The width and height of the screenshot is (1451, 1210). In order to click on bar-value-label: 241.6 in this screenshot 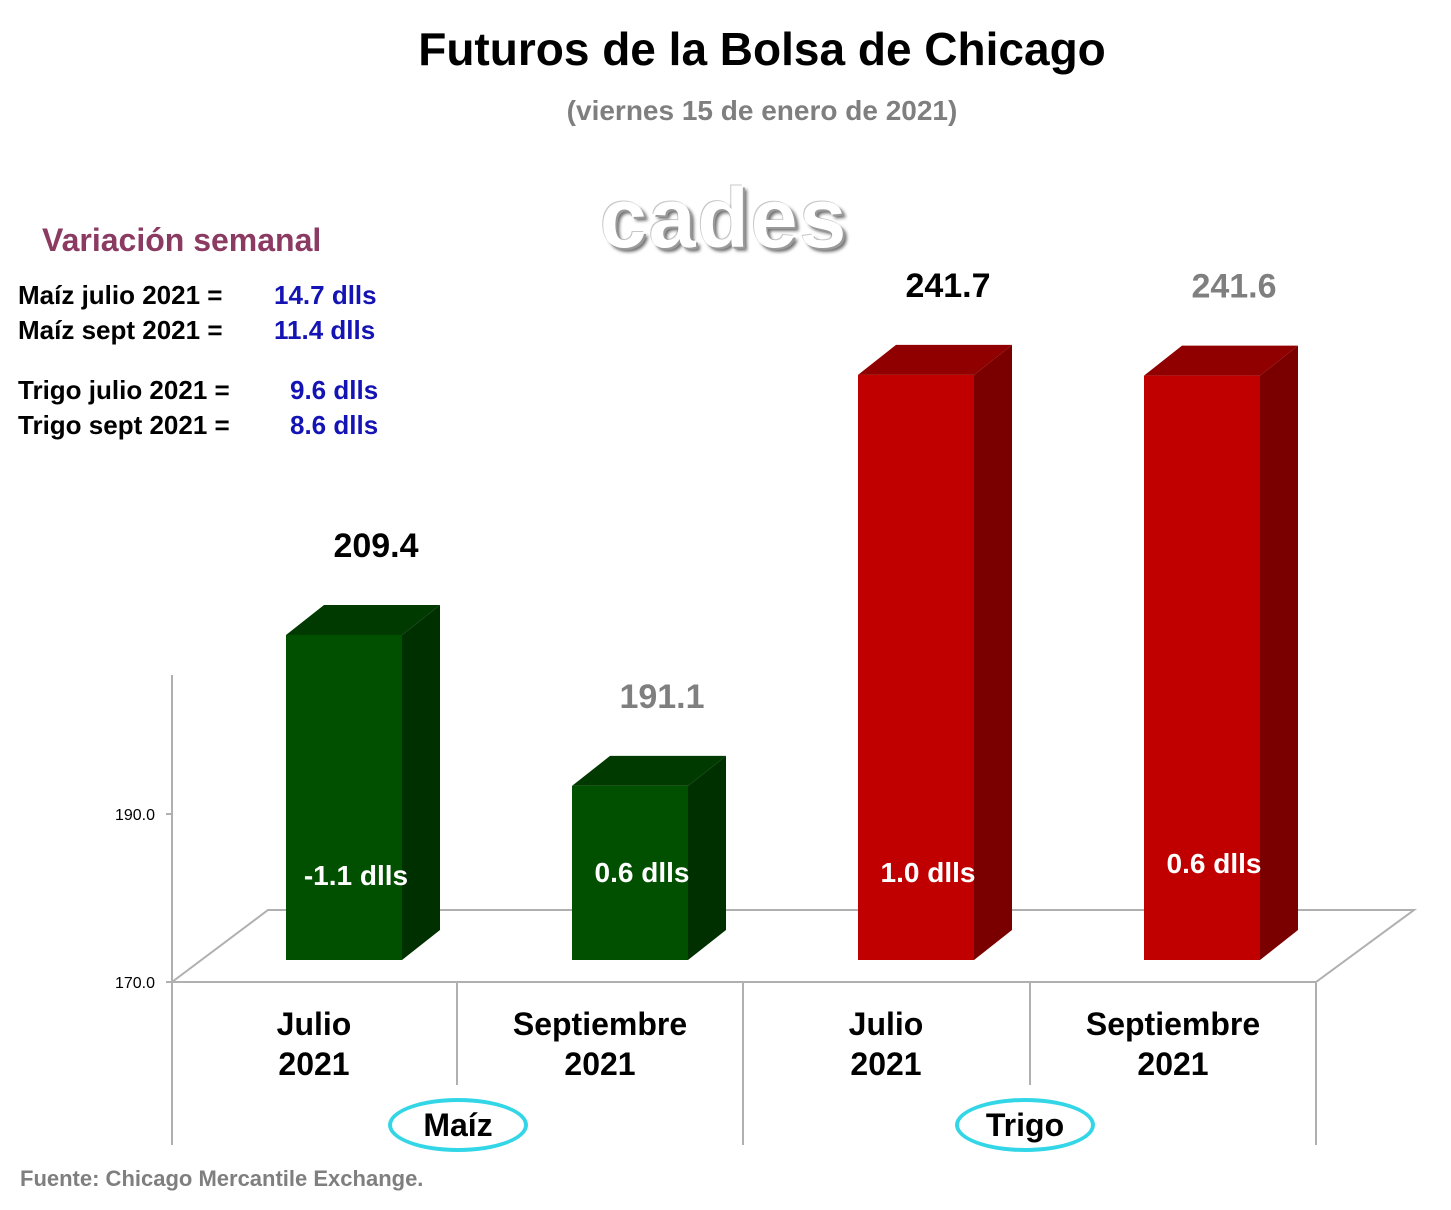, I will do `click(1233, 287)`.